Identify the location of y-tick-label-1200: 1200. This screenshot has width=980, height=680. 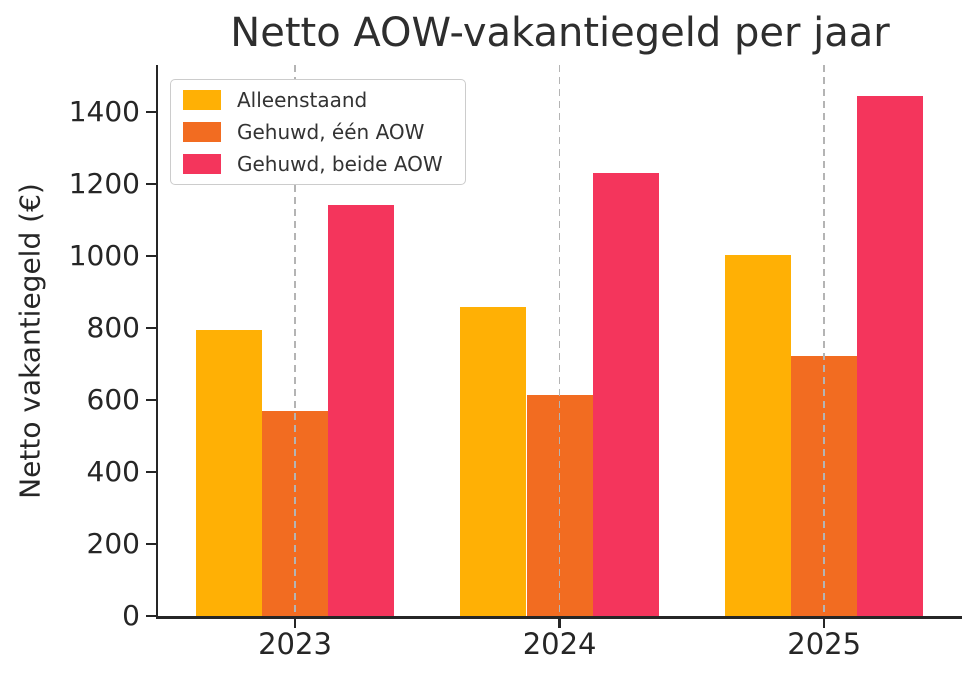
(104, 183).